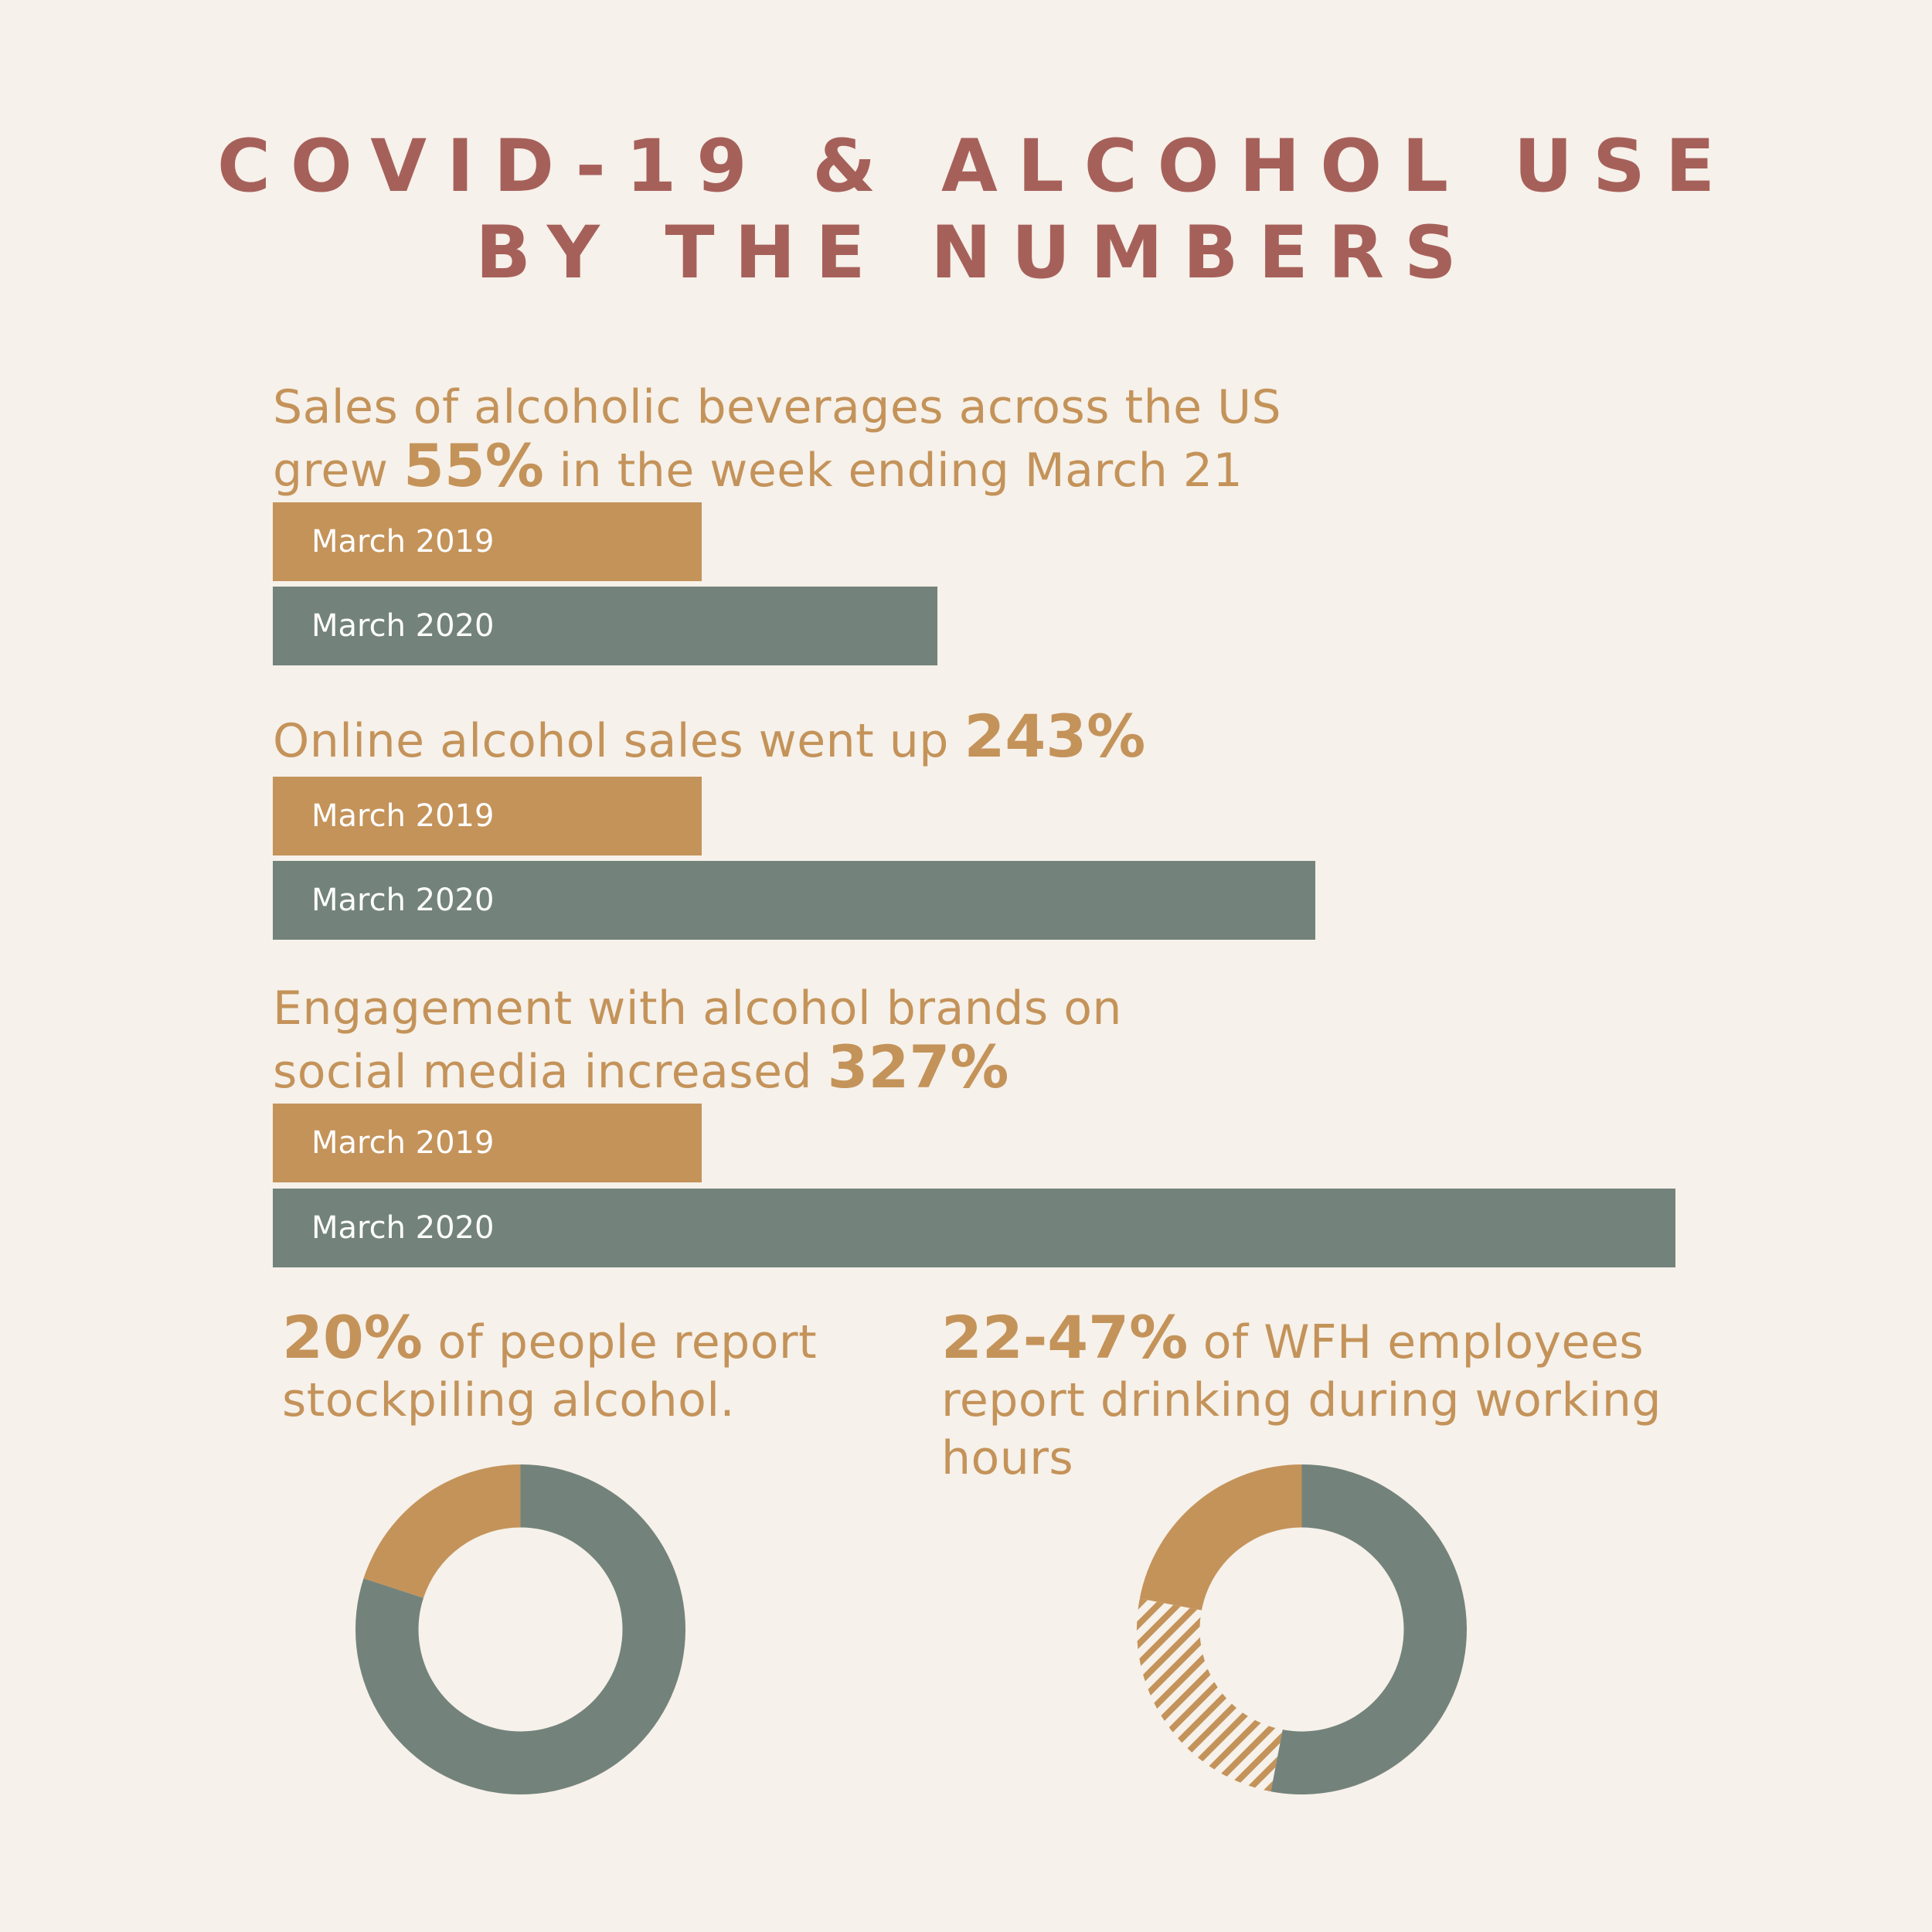 This screenshot has height=1932, width=1932. I want to click on wfh-line1: 22-47% of WFH employees, so click(1301, 1340).